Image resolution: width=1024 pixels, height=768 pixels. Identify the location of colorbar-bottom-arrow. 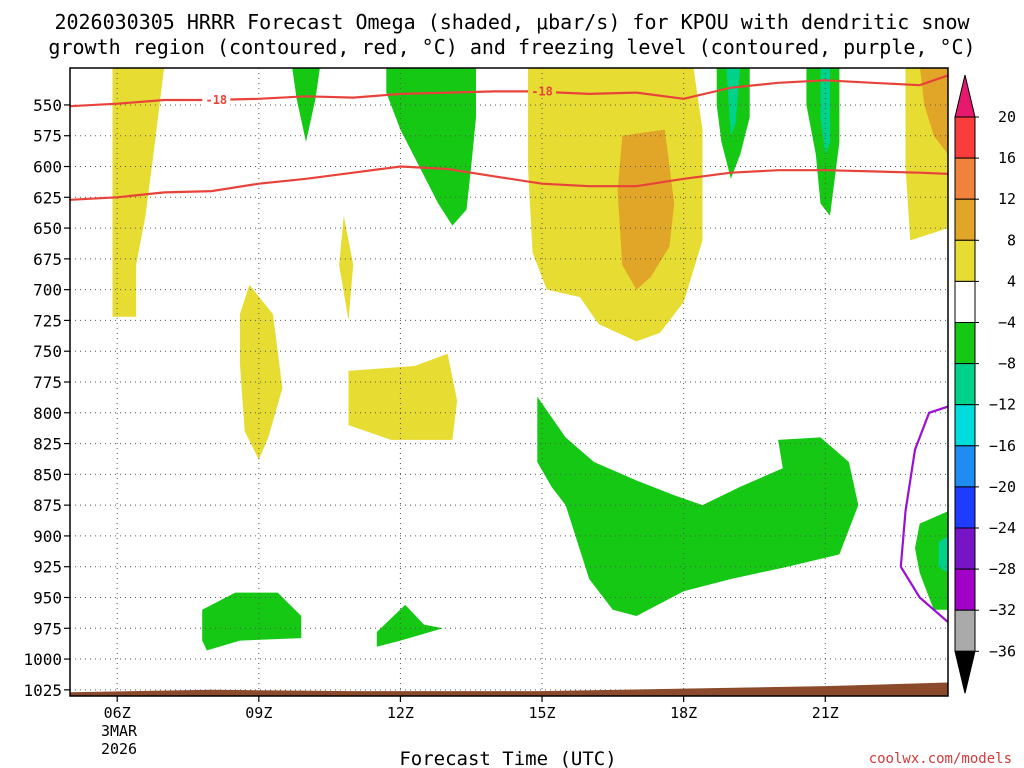
(965, 672).